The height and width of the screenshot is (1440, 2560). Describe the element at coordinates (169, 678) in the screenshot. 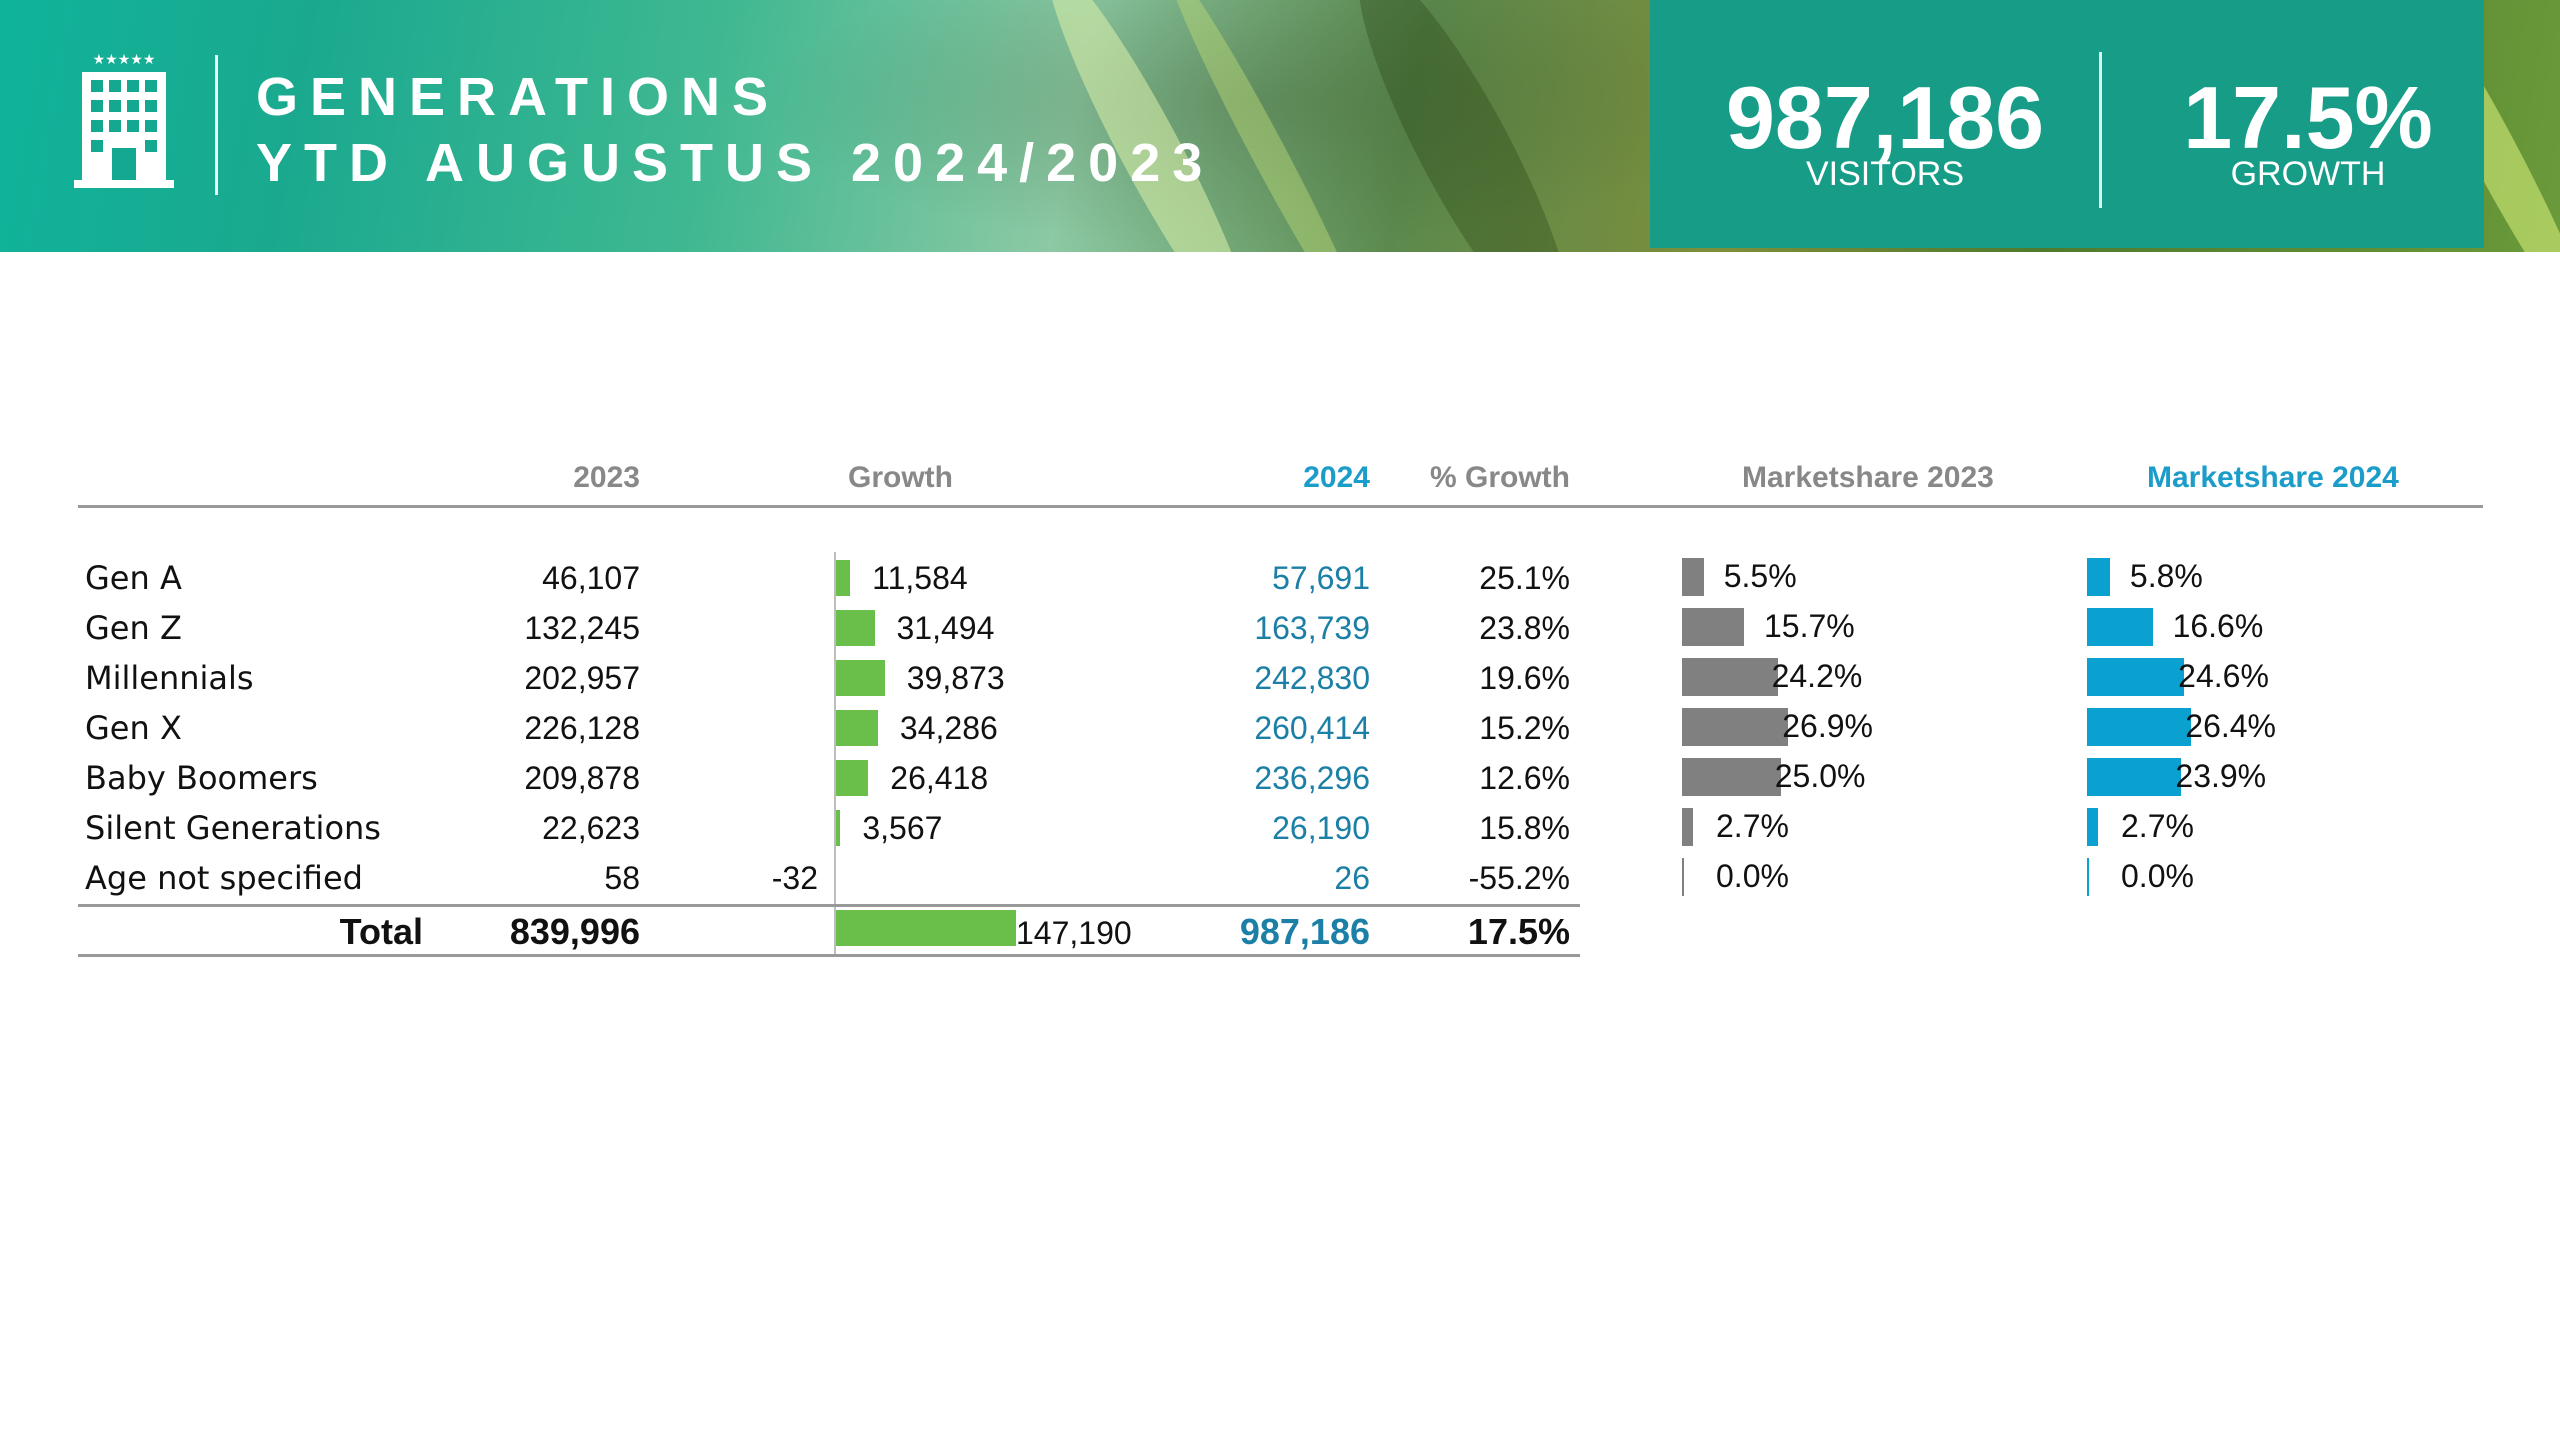

I see `row-label: Millennials` at that location.